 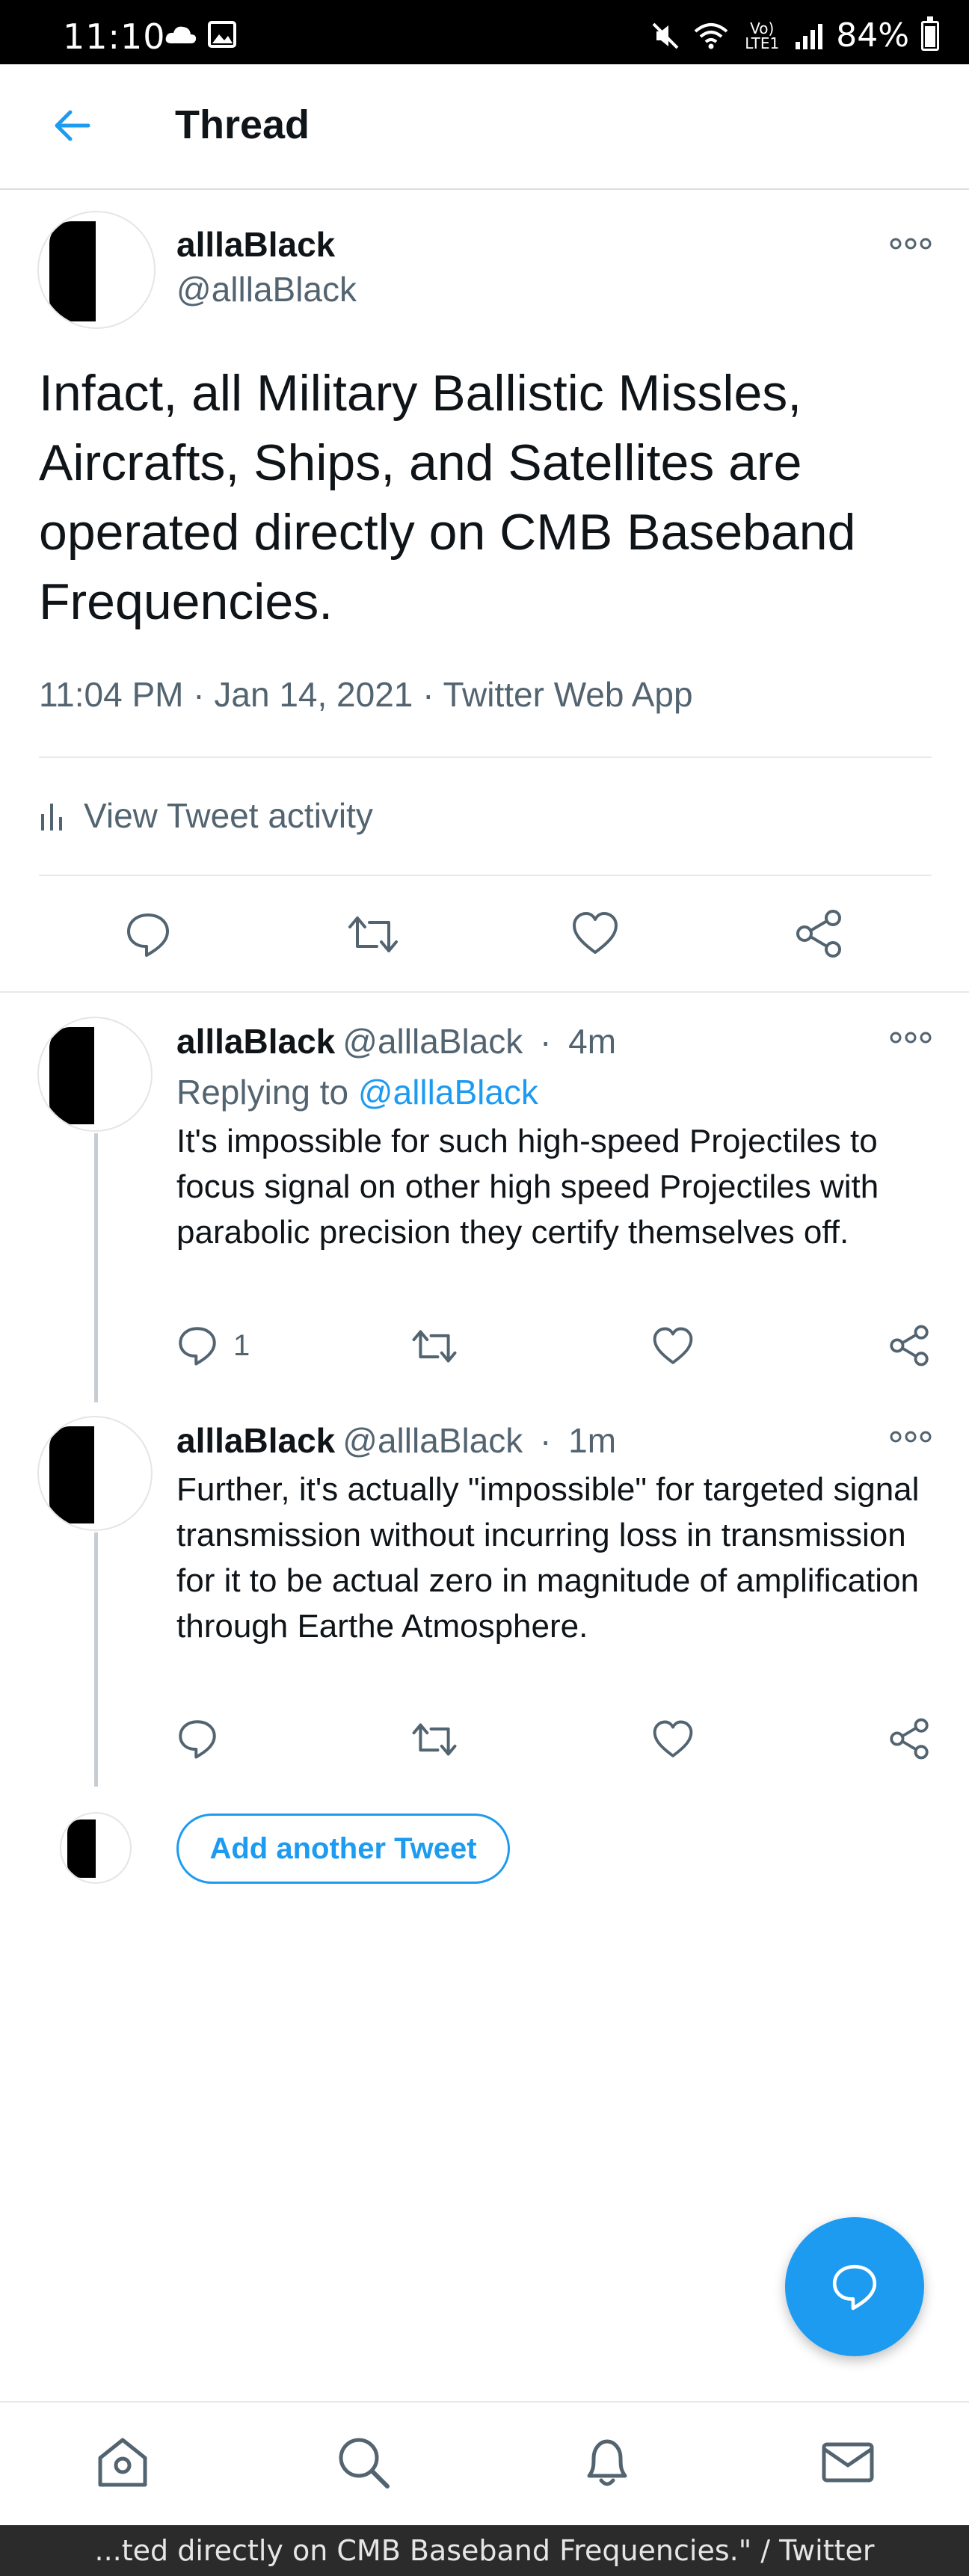 I want to click on messages-icon, so click(x=848, y=2462).